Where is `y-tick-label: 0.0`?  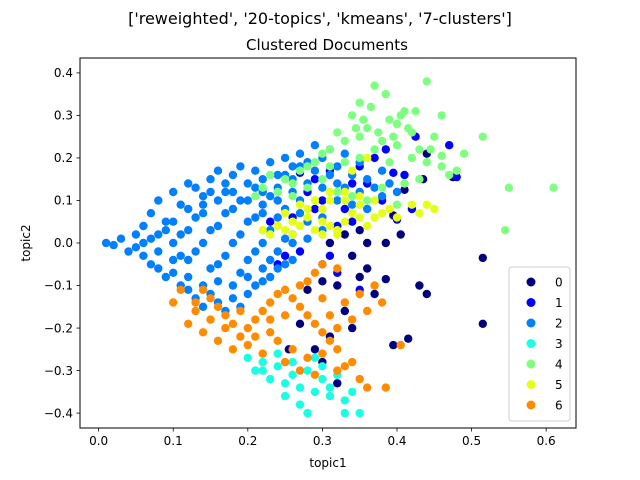 y-tick-label: 0.0 is located at coordinates (63, 243).